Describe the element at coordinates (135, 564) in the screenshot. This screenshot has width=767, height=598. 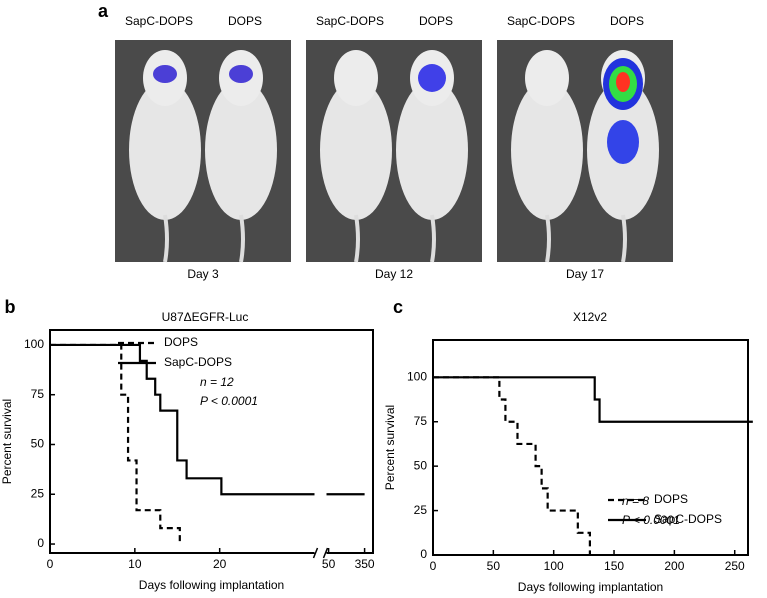
I see `x-tick-label: 10` at that location.